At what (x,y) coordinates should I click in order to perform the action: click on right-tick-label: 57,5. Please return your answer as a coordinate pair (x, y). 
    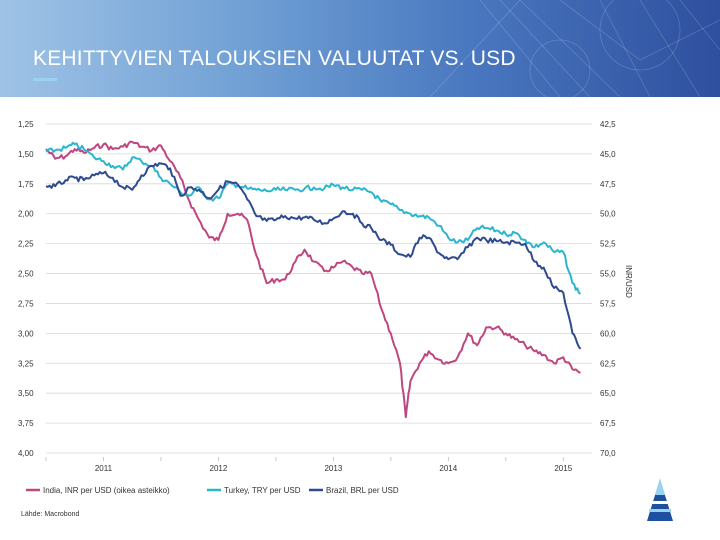
    Looking at the image, I should click on (608, 303).